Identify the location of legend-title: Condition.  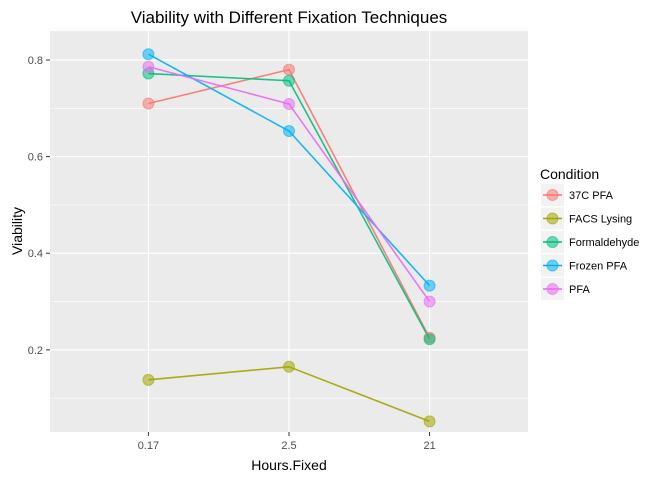
(569, 174).